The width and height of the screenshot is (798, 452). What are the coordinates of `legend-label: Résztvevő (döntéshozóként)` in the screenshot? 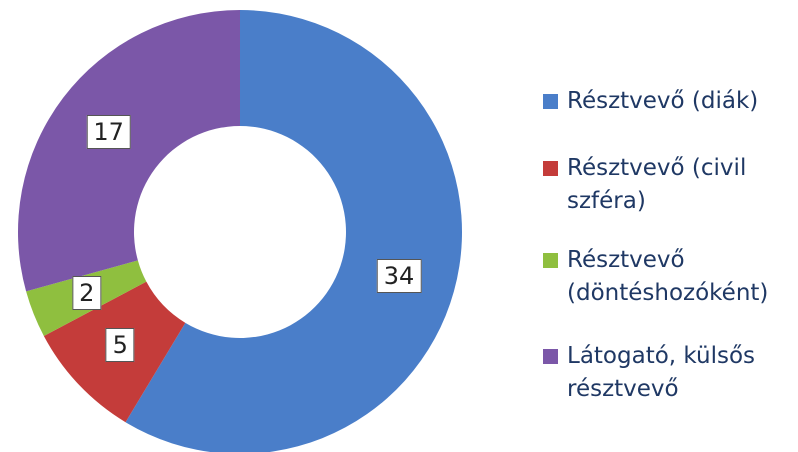 It's located at (668, 276).